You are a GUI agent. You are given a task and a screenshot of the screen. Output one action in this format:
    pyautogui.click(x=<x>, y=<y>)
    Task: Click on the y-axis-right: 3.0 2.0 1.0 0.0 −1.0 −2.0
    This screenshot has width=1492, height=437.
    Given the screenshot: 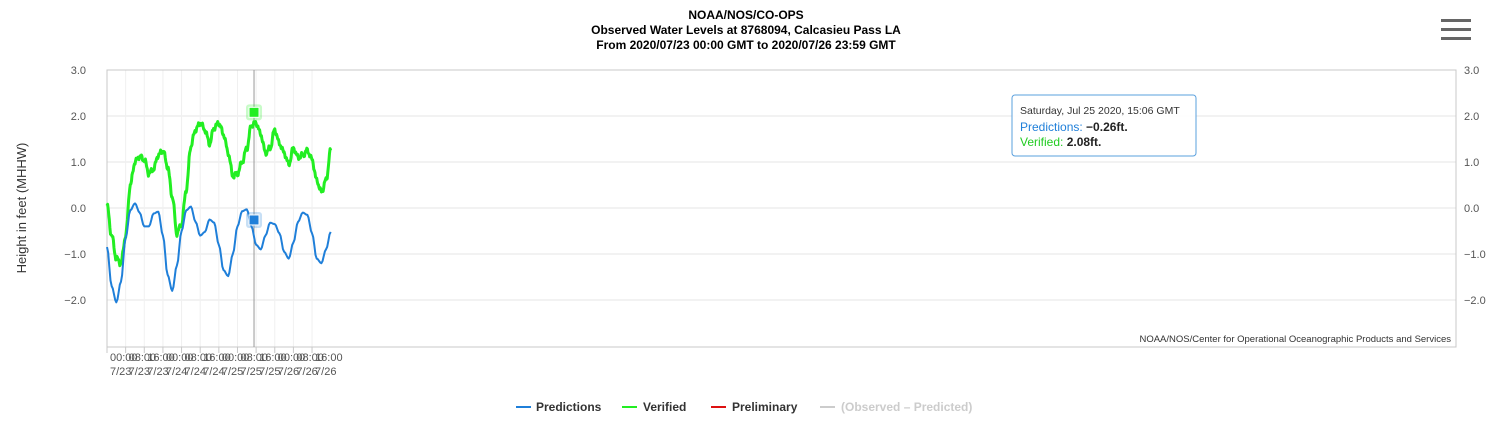 What is the action you would take?
    pyautogui.click(x=1475, y=186)
    